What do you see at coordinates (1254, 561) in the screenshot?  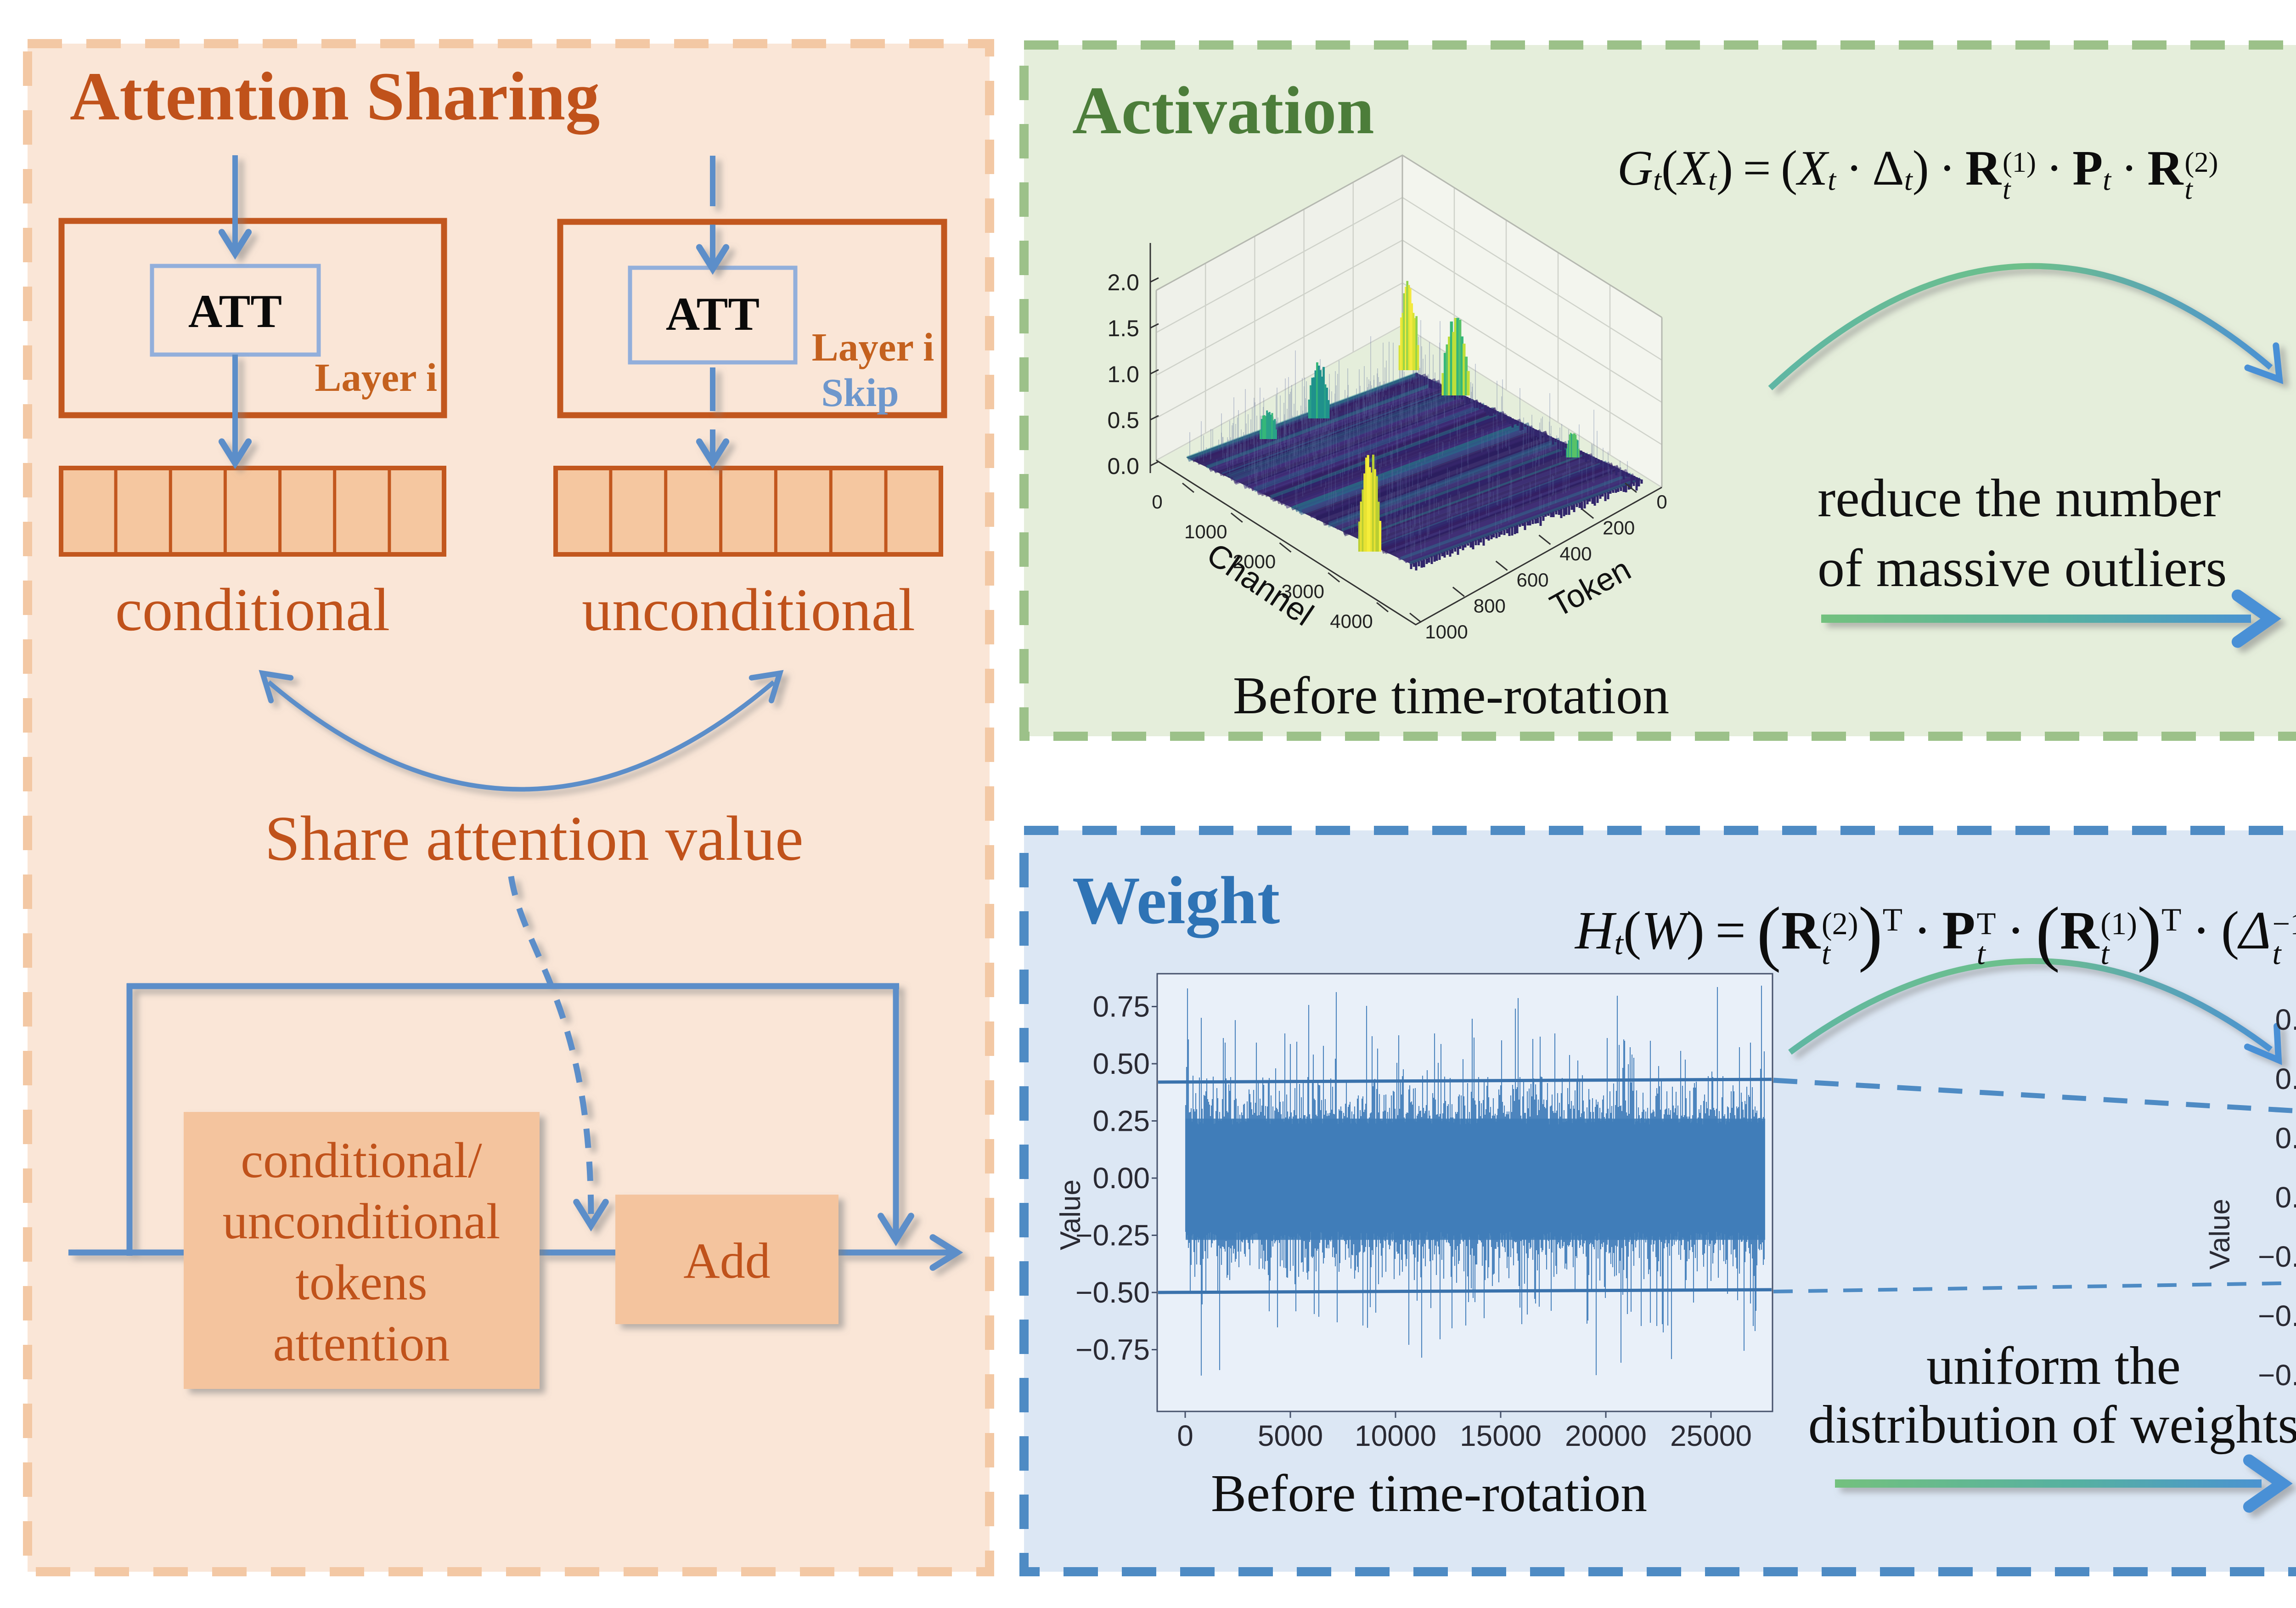 I see `svg-text: 2000` at bounding box center [1254, 561].